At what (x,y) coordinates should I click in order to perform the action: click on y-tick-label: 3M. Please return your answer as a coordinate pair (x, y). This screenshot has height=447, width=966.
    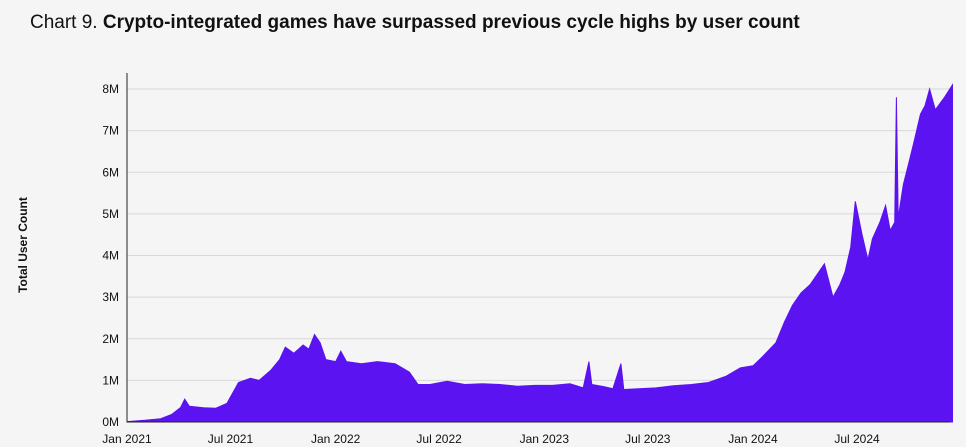
    Looking at the image, I should click on (110, 297).